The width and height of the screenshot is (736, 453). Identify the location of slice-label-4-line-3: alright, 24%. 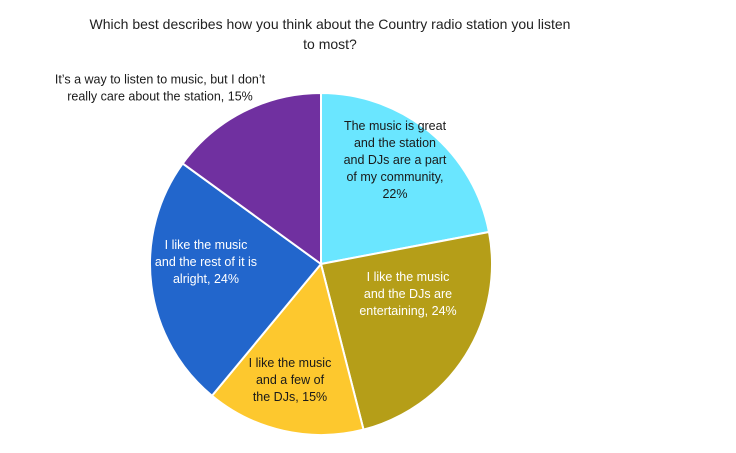
(206, 279).